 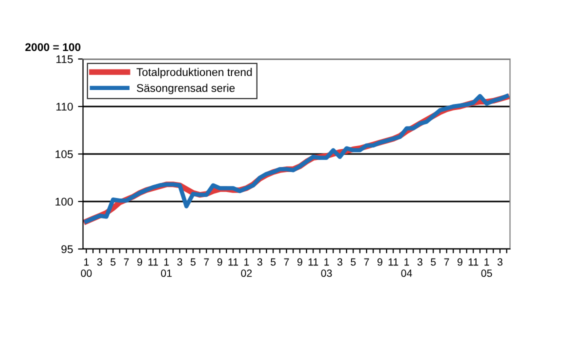 I want to click on y-tick-label: 110, so click(x=64, y=106).